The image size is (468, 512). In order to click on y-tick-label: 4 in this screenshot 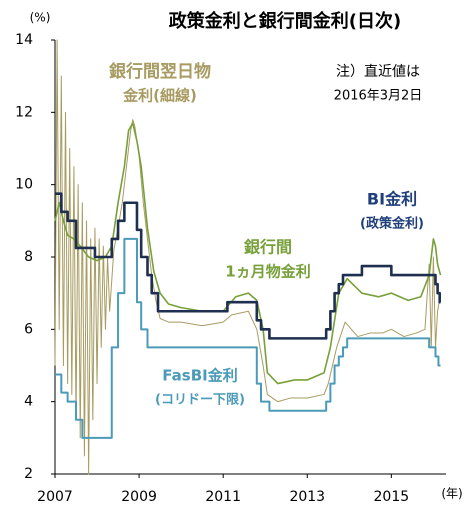, I will do `click(28, 402)`.